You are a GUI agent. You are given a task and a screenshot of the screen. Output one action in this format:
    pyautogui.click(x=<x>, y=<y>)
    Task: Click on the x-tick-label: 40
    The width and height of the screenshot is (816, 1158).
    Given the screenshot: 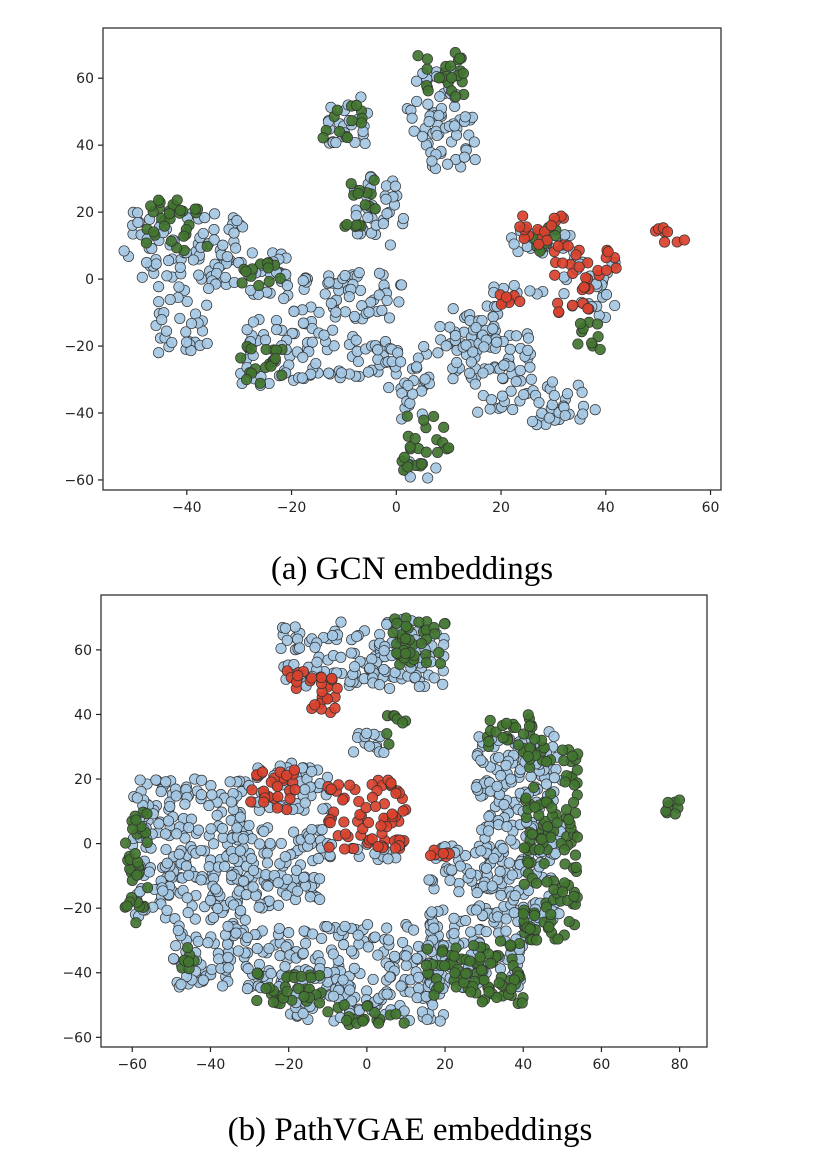 What is the action you would take?
    pyautogui.click(x=523, y=1065)
    